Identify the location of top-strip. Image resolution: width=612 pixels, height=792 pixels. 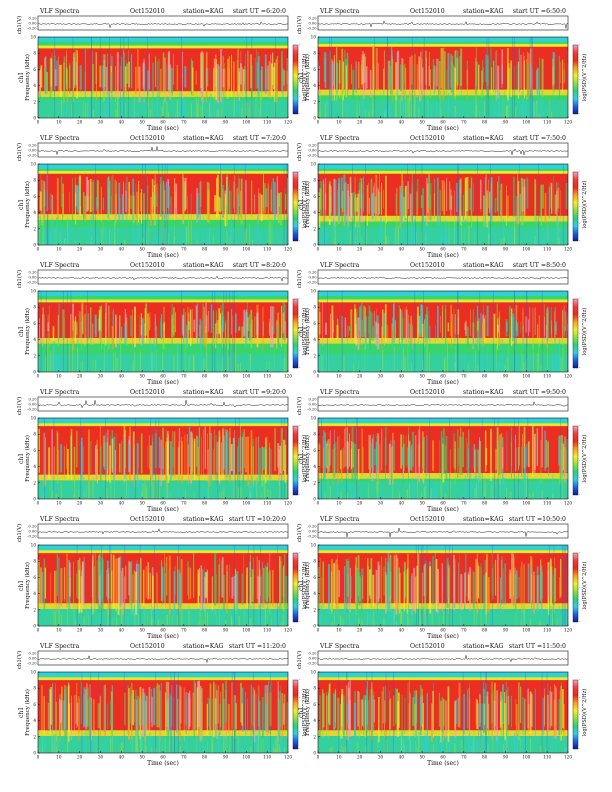
(163, 39).